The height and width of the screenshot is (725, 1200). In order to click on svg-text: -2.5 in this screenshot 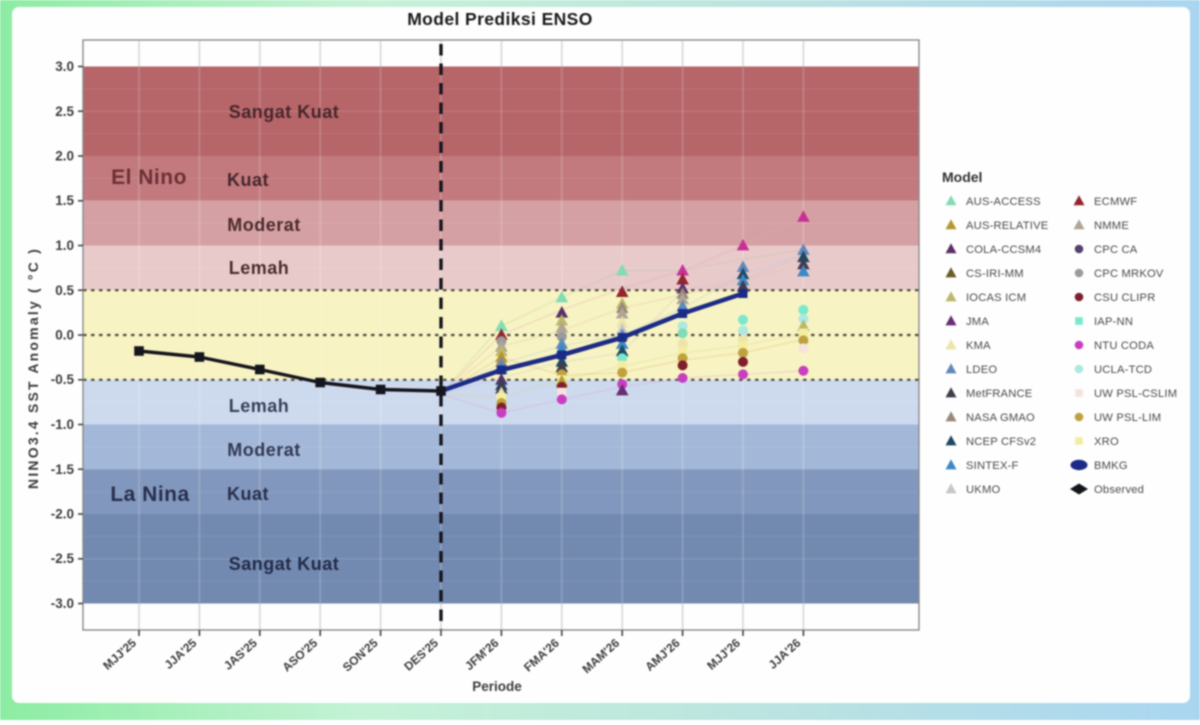, I will do `click(63, 558)`.